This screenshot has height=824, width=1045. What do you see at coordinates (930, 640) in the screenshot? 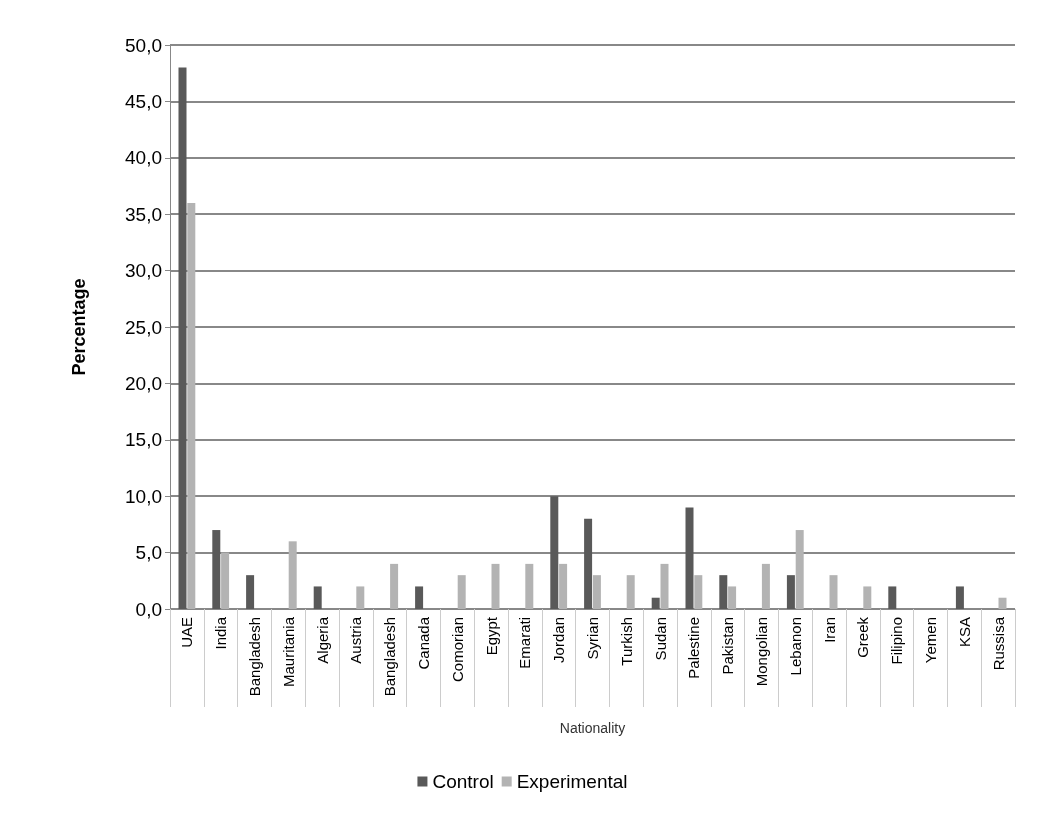
I see `x-tick-label: Yemen` at bounding box center [930, 640].